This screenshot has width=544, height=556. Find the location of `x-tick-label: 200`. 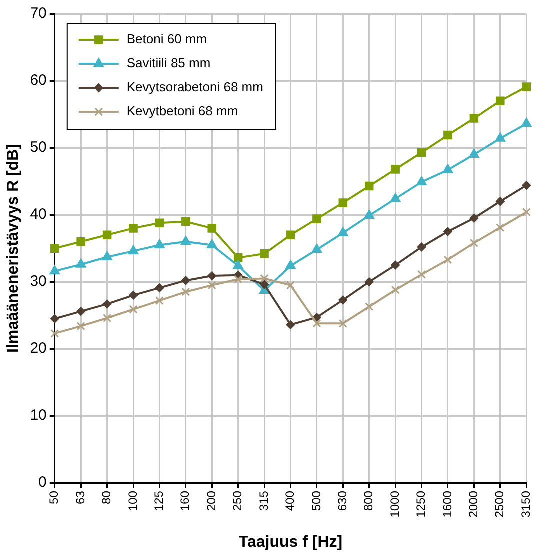

x-tick-label: 200 is located at coordinates (211, 501).